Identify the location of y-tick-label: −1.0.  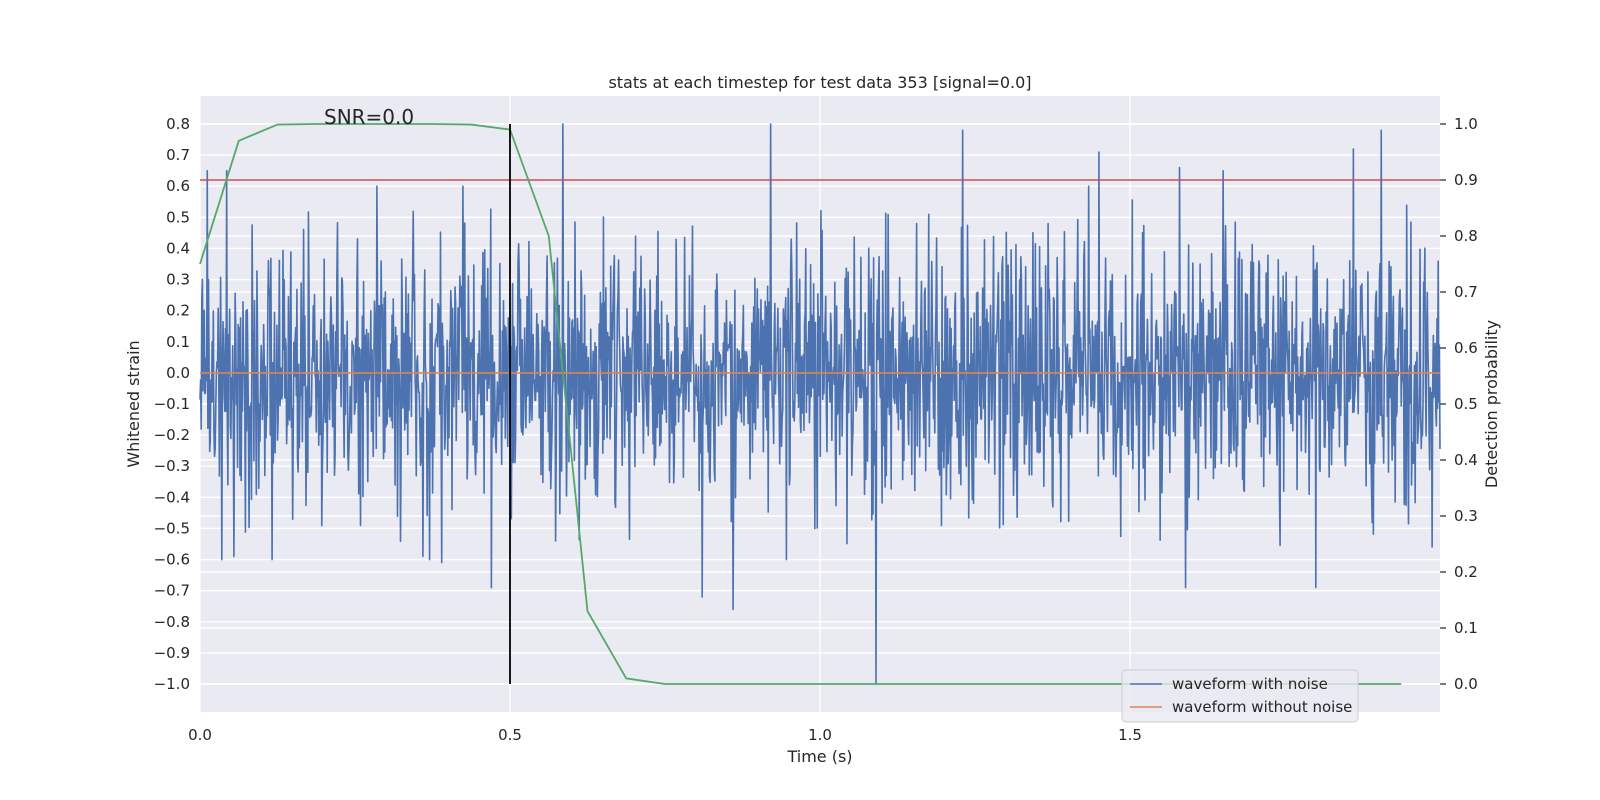
(172, 684).